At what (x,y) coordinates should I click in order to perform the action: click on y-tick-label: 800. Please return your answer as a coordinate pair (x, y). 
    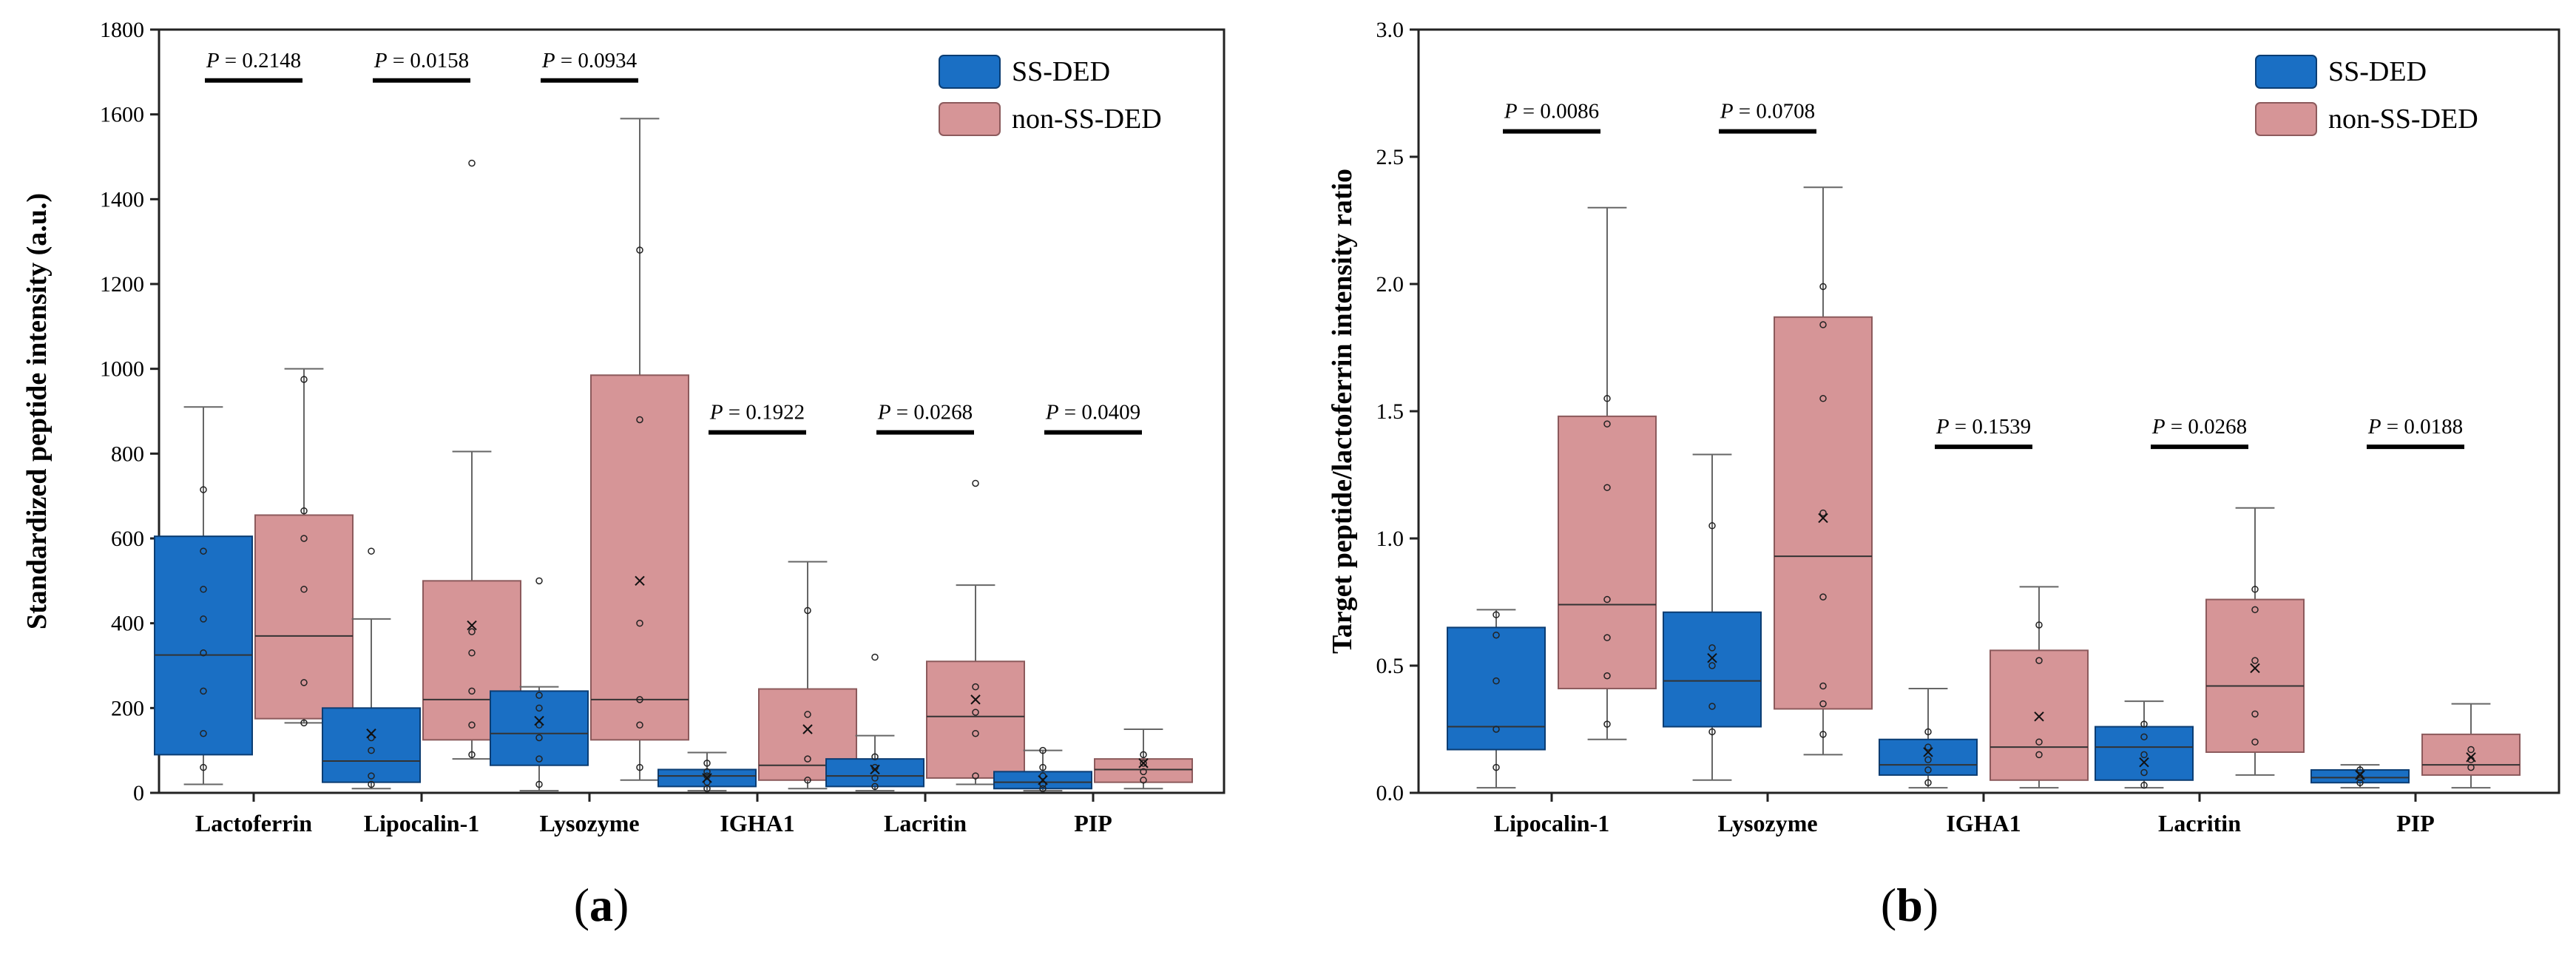
    Looking at the image, I should click on (127, 454).